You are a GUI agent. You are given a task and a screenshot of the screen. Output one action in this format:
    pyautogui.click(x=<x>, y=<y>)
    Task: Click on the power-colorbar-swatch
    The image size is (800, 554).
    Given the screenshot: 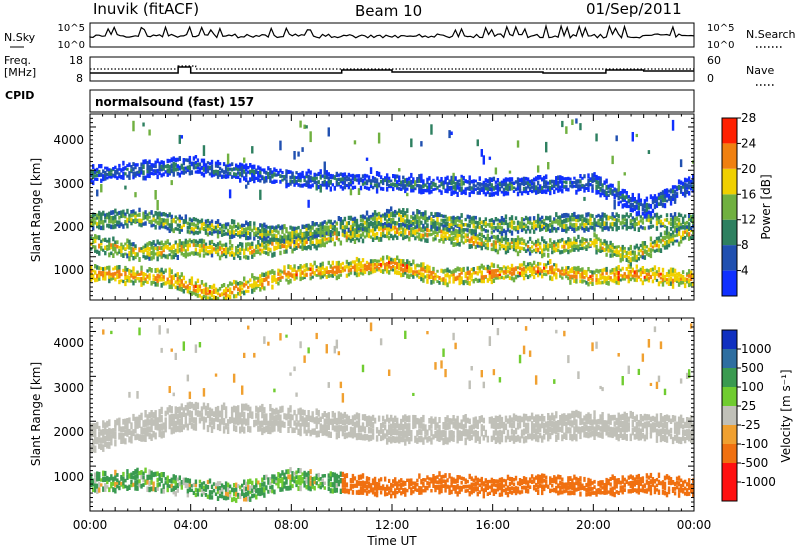 What is the action you would take?
    pyautogui.click(x=729, y=283)
    